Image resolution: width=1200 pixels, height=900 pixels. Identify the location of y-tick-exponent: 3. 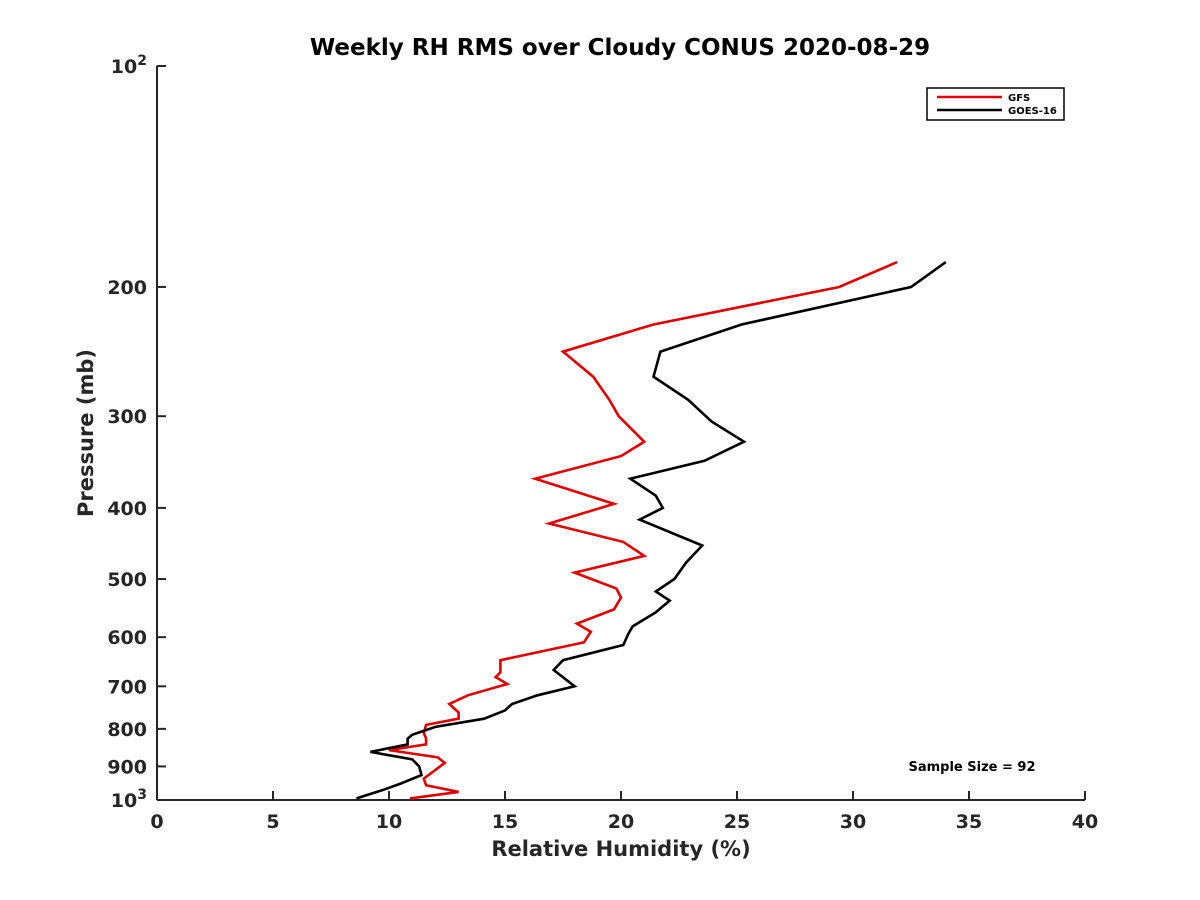
(142, 795).